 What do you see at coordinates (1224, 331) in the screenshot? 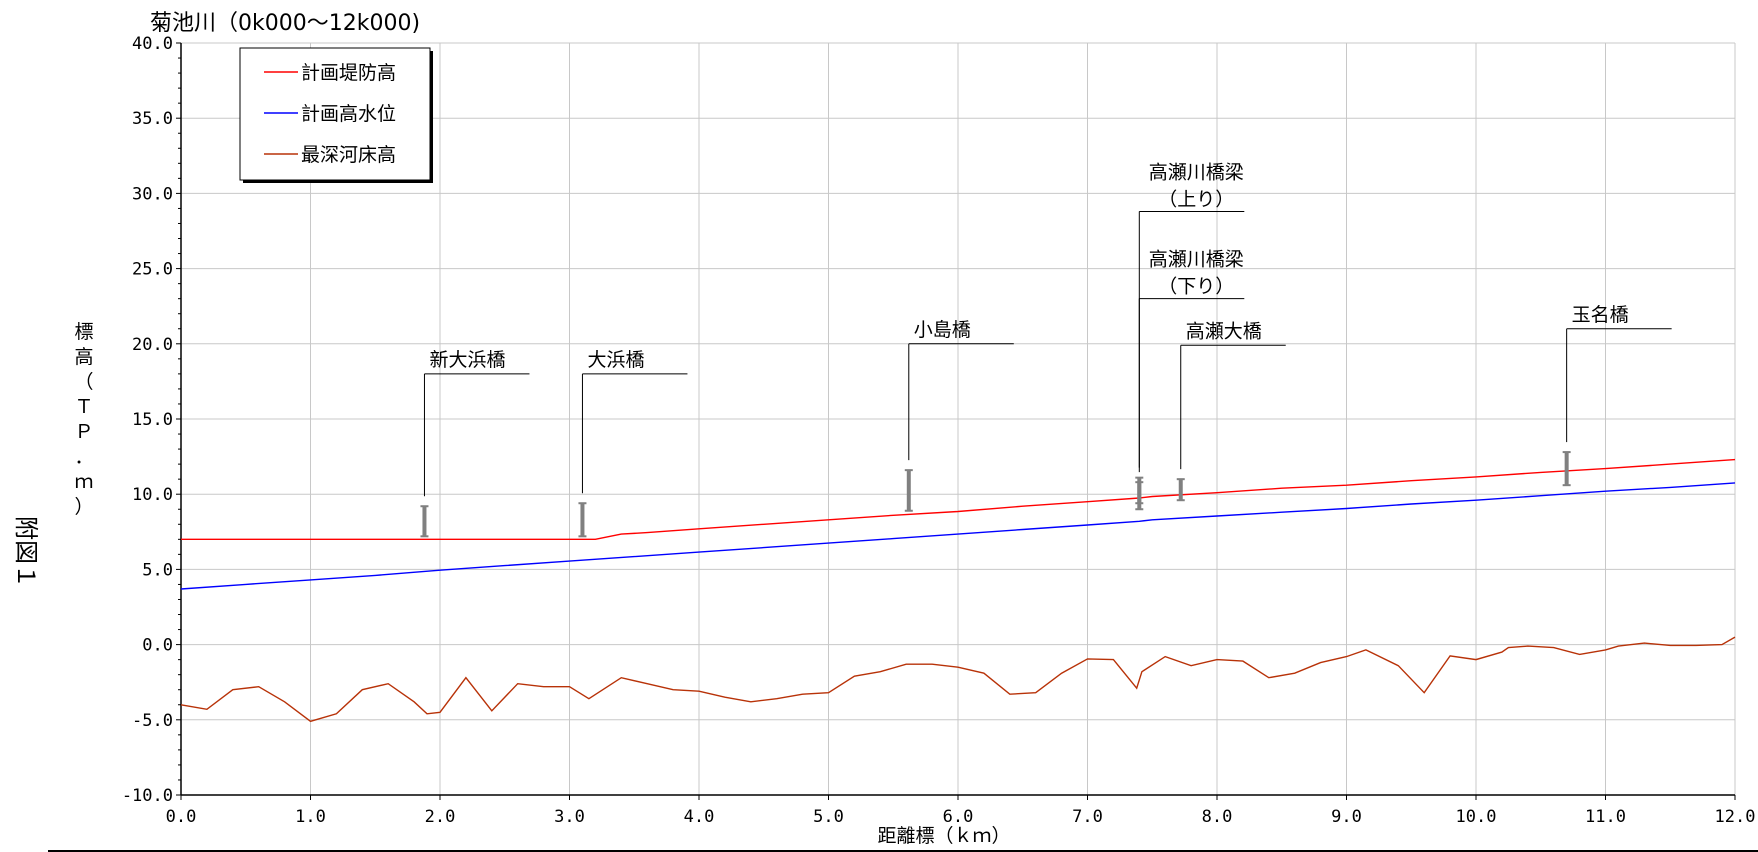
I see `bridge-label: 高瀬大橋` at bounding box center [1224, 331].